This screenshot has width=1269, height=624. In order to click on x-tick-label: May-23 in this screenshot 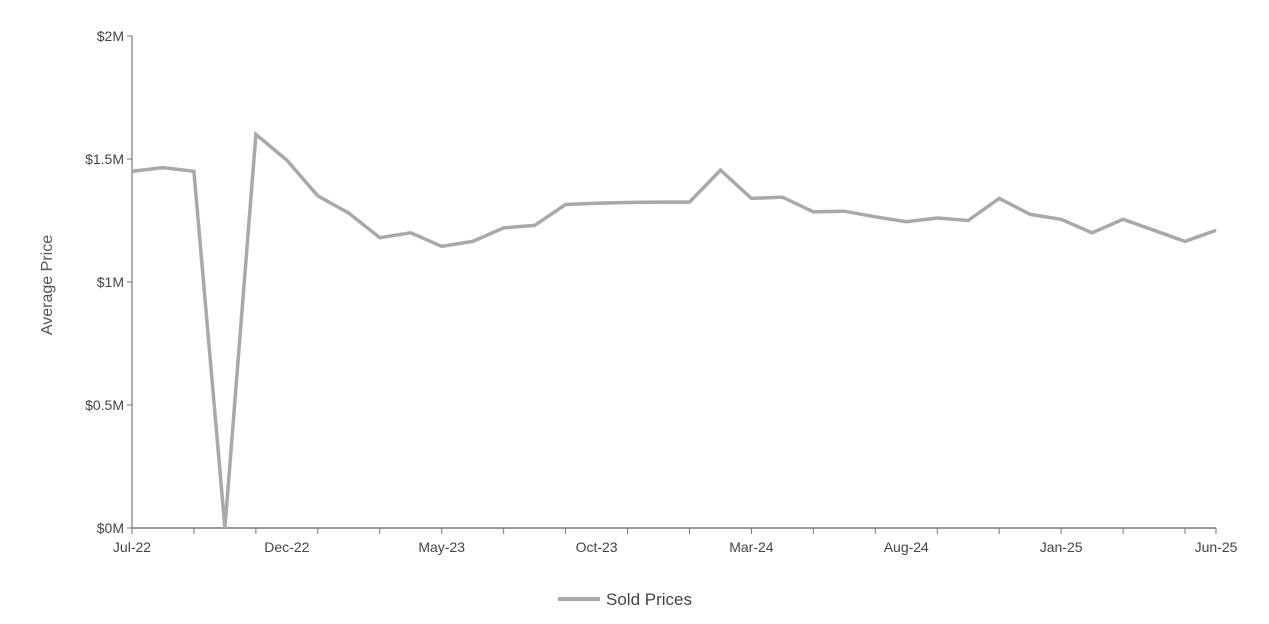, I will do `click(441, 547)`.